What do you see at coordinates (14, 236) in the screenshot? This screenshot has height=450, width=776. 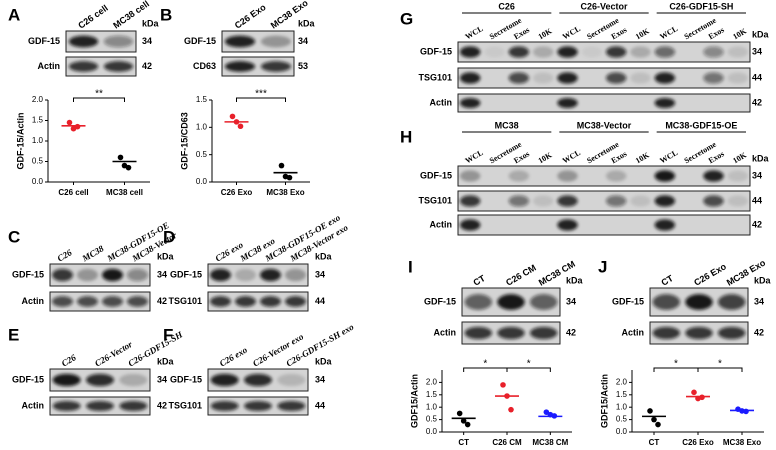 I see `panel-label: C` at bounding box center [14, 236].